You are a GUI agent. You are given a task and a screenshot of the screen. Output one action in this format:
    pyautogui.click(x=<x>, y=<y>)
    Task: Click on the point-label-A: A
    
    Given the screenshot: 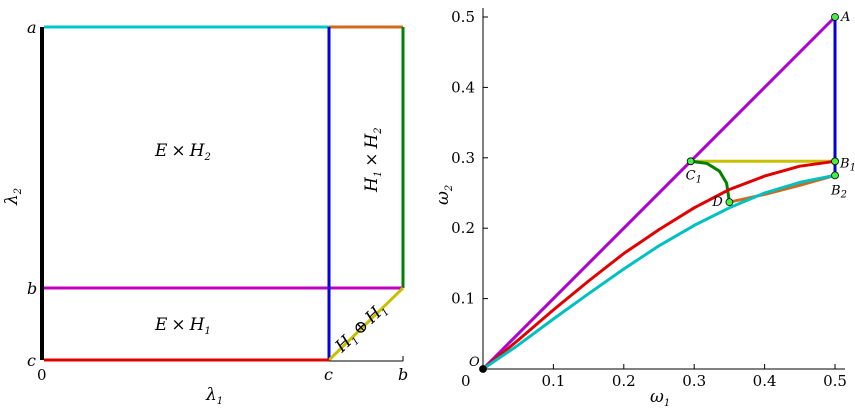 What is the action you would take?
    pyautogui.click(x=845, y=17)
    